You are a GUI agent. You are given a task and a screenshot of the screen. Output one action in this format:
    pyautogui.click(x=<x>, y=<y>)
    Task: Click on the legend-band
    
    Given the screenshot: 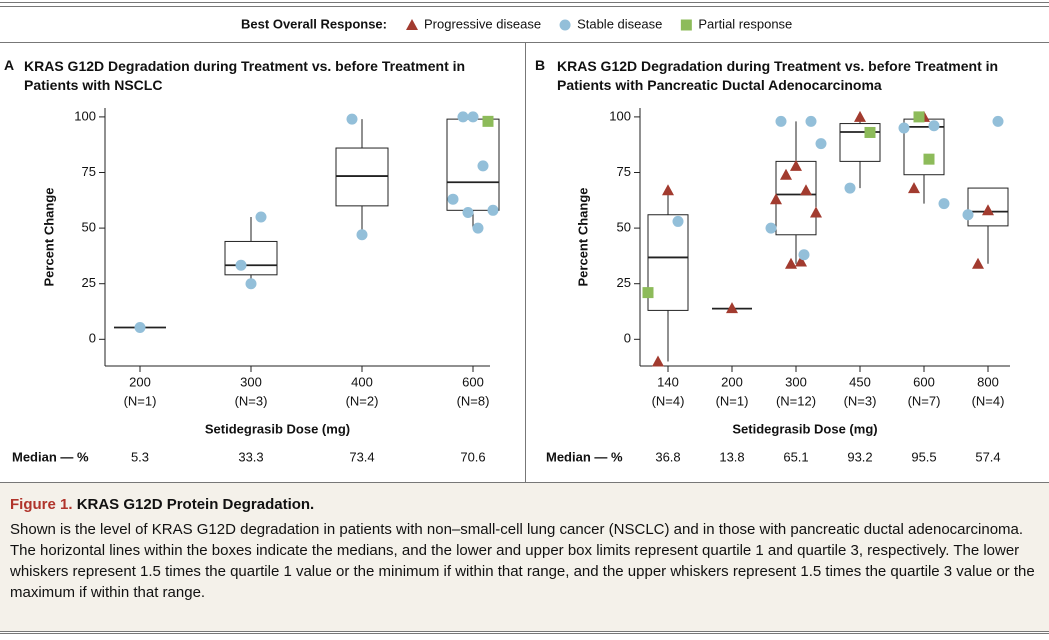 What is the action you would take?
    pyautogui.click(x=524, y=25)
    